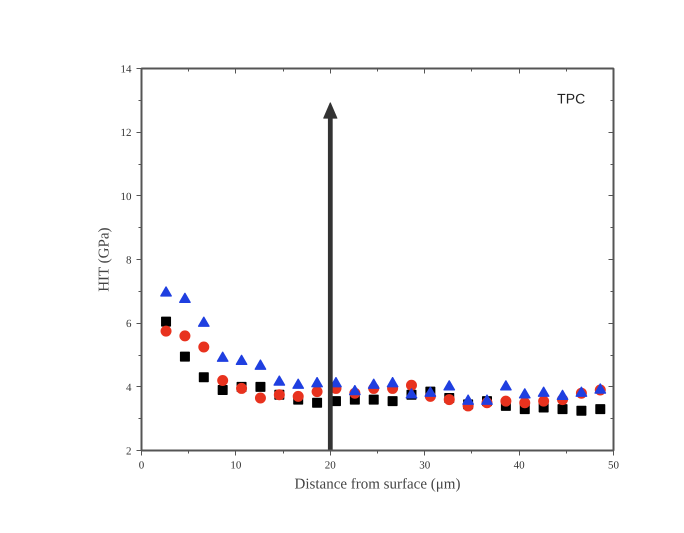  Describe the element at coordinates (104, 259) in the screenshot. I see `y-axis-title: HIT (GPa)` at that location.